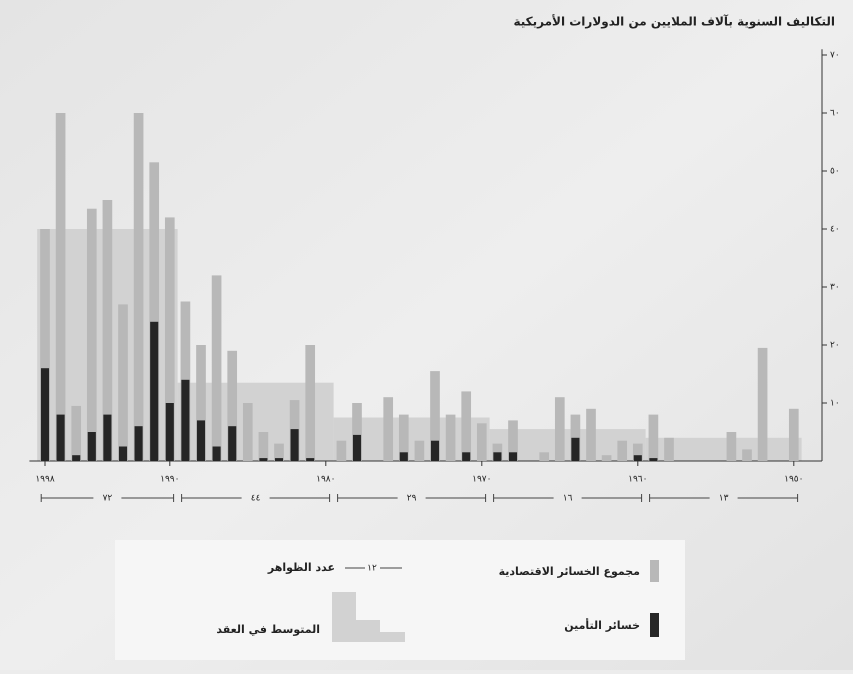 This screenshot has width=853, height=674. Describe the element at coordinates (835, 56) in the screenshot. I see `y-tick-label: ٧٠` at that location.